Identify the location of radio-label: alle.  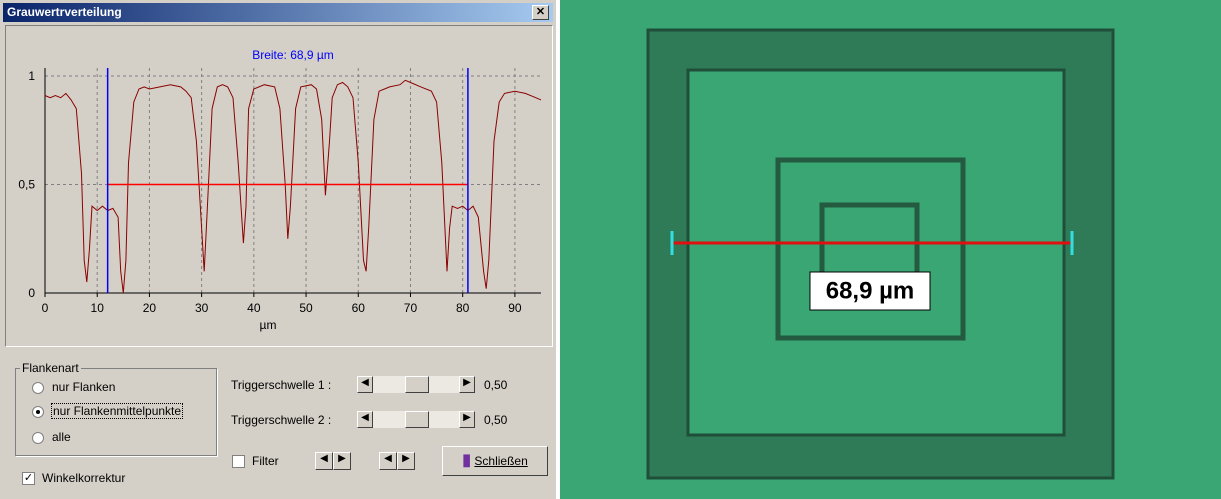
(61, 437).